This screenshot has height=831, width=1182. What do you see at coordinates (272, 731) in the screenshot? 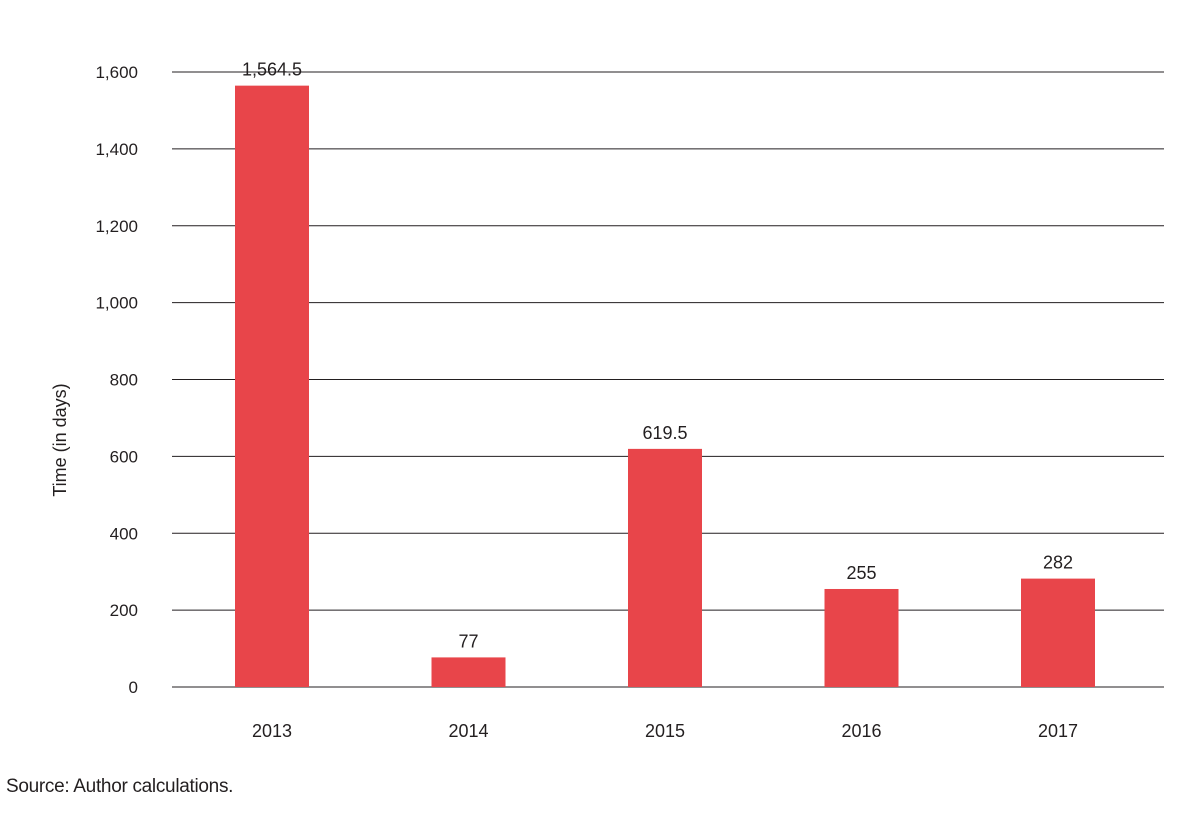
I see `x-category-label-2013: 2013` at bounding box center [272, 731].